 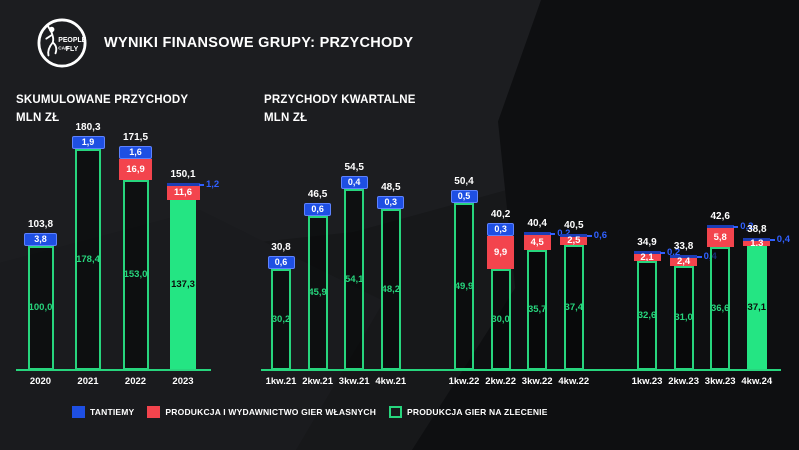 What do you see at coordinates (63, 49) in the screenshot?
I see `logo-text-can: CAN` at bounding box center [63, 49].